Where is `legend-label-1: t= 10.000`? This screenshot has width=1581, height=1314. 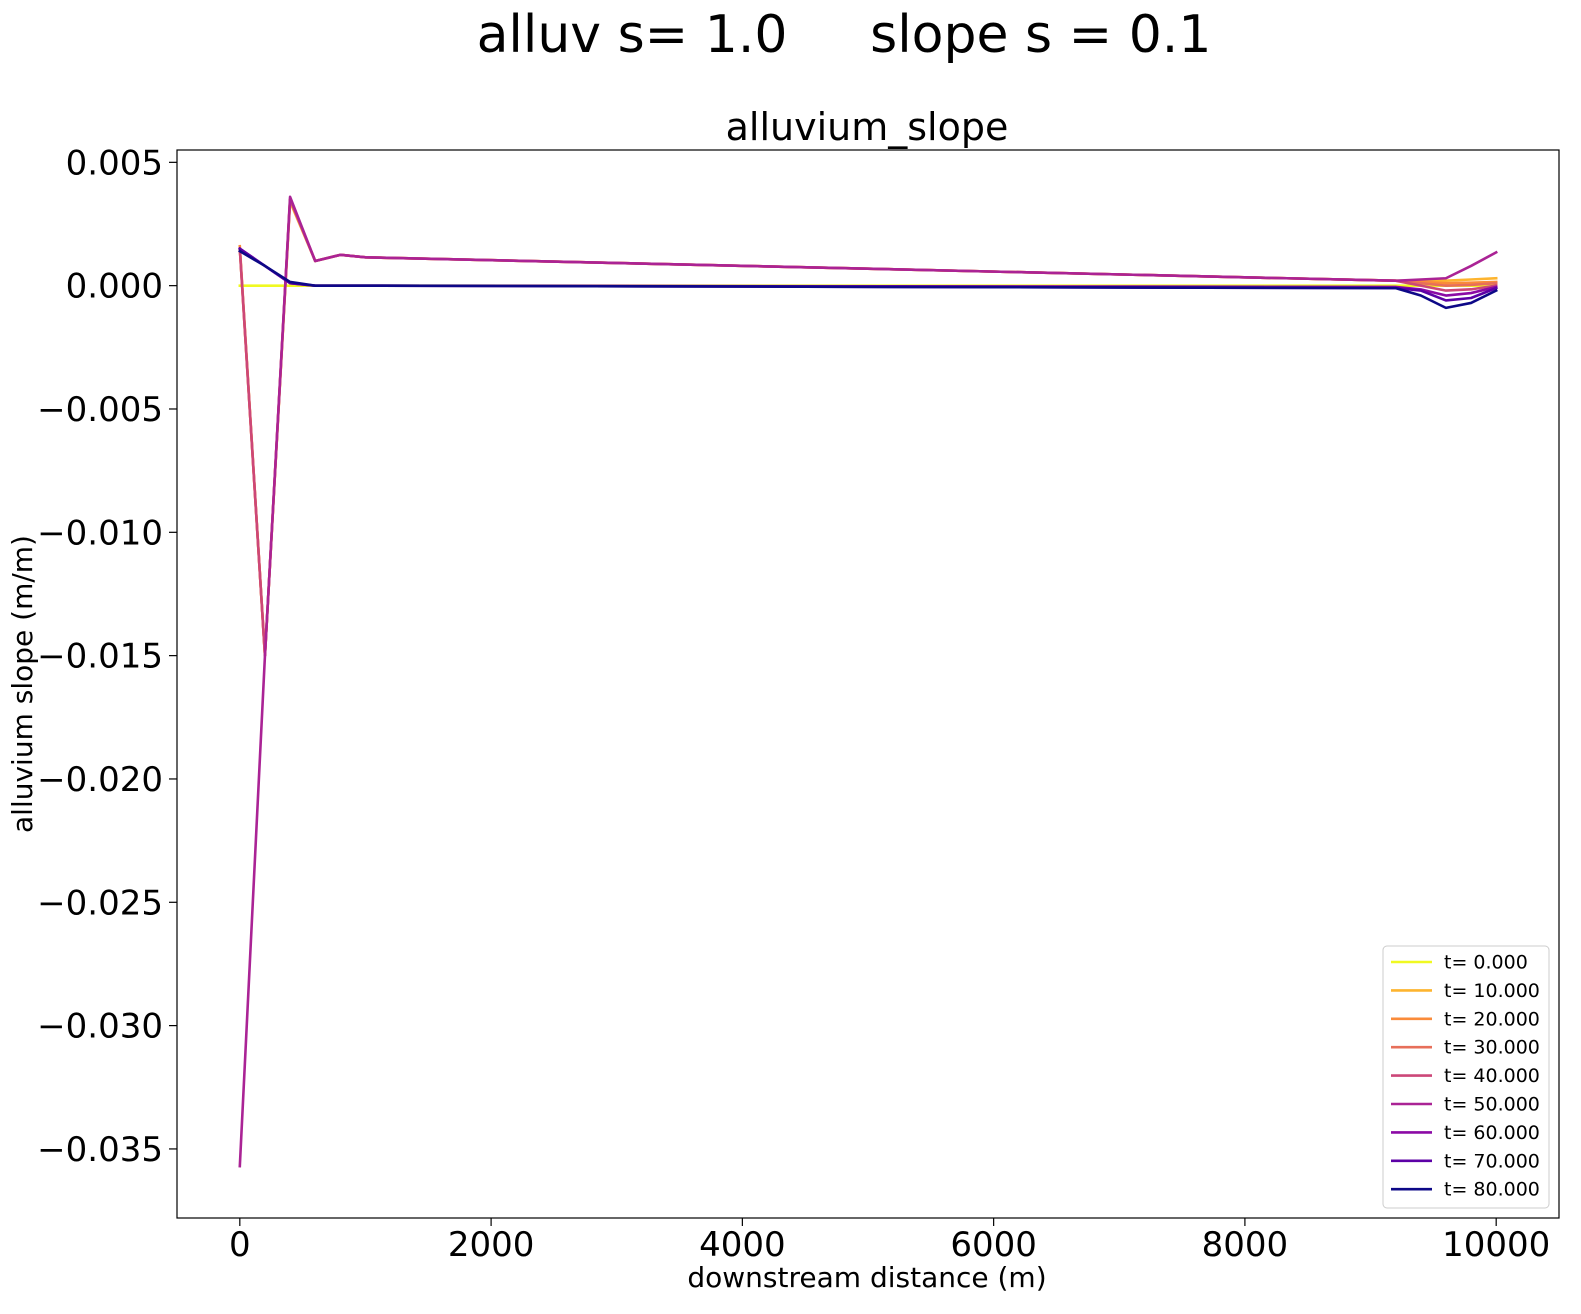
legend-label-1: t= 10.000 is located at coordinates (1492, 991).